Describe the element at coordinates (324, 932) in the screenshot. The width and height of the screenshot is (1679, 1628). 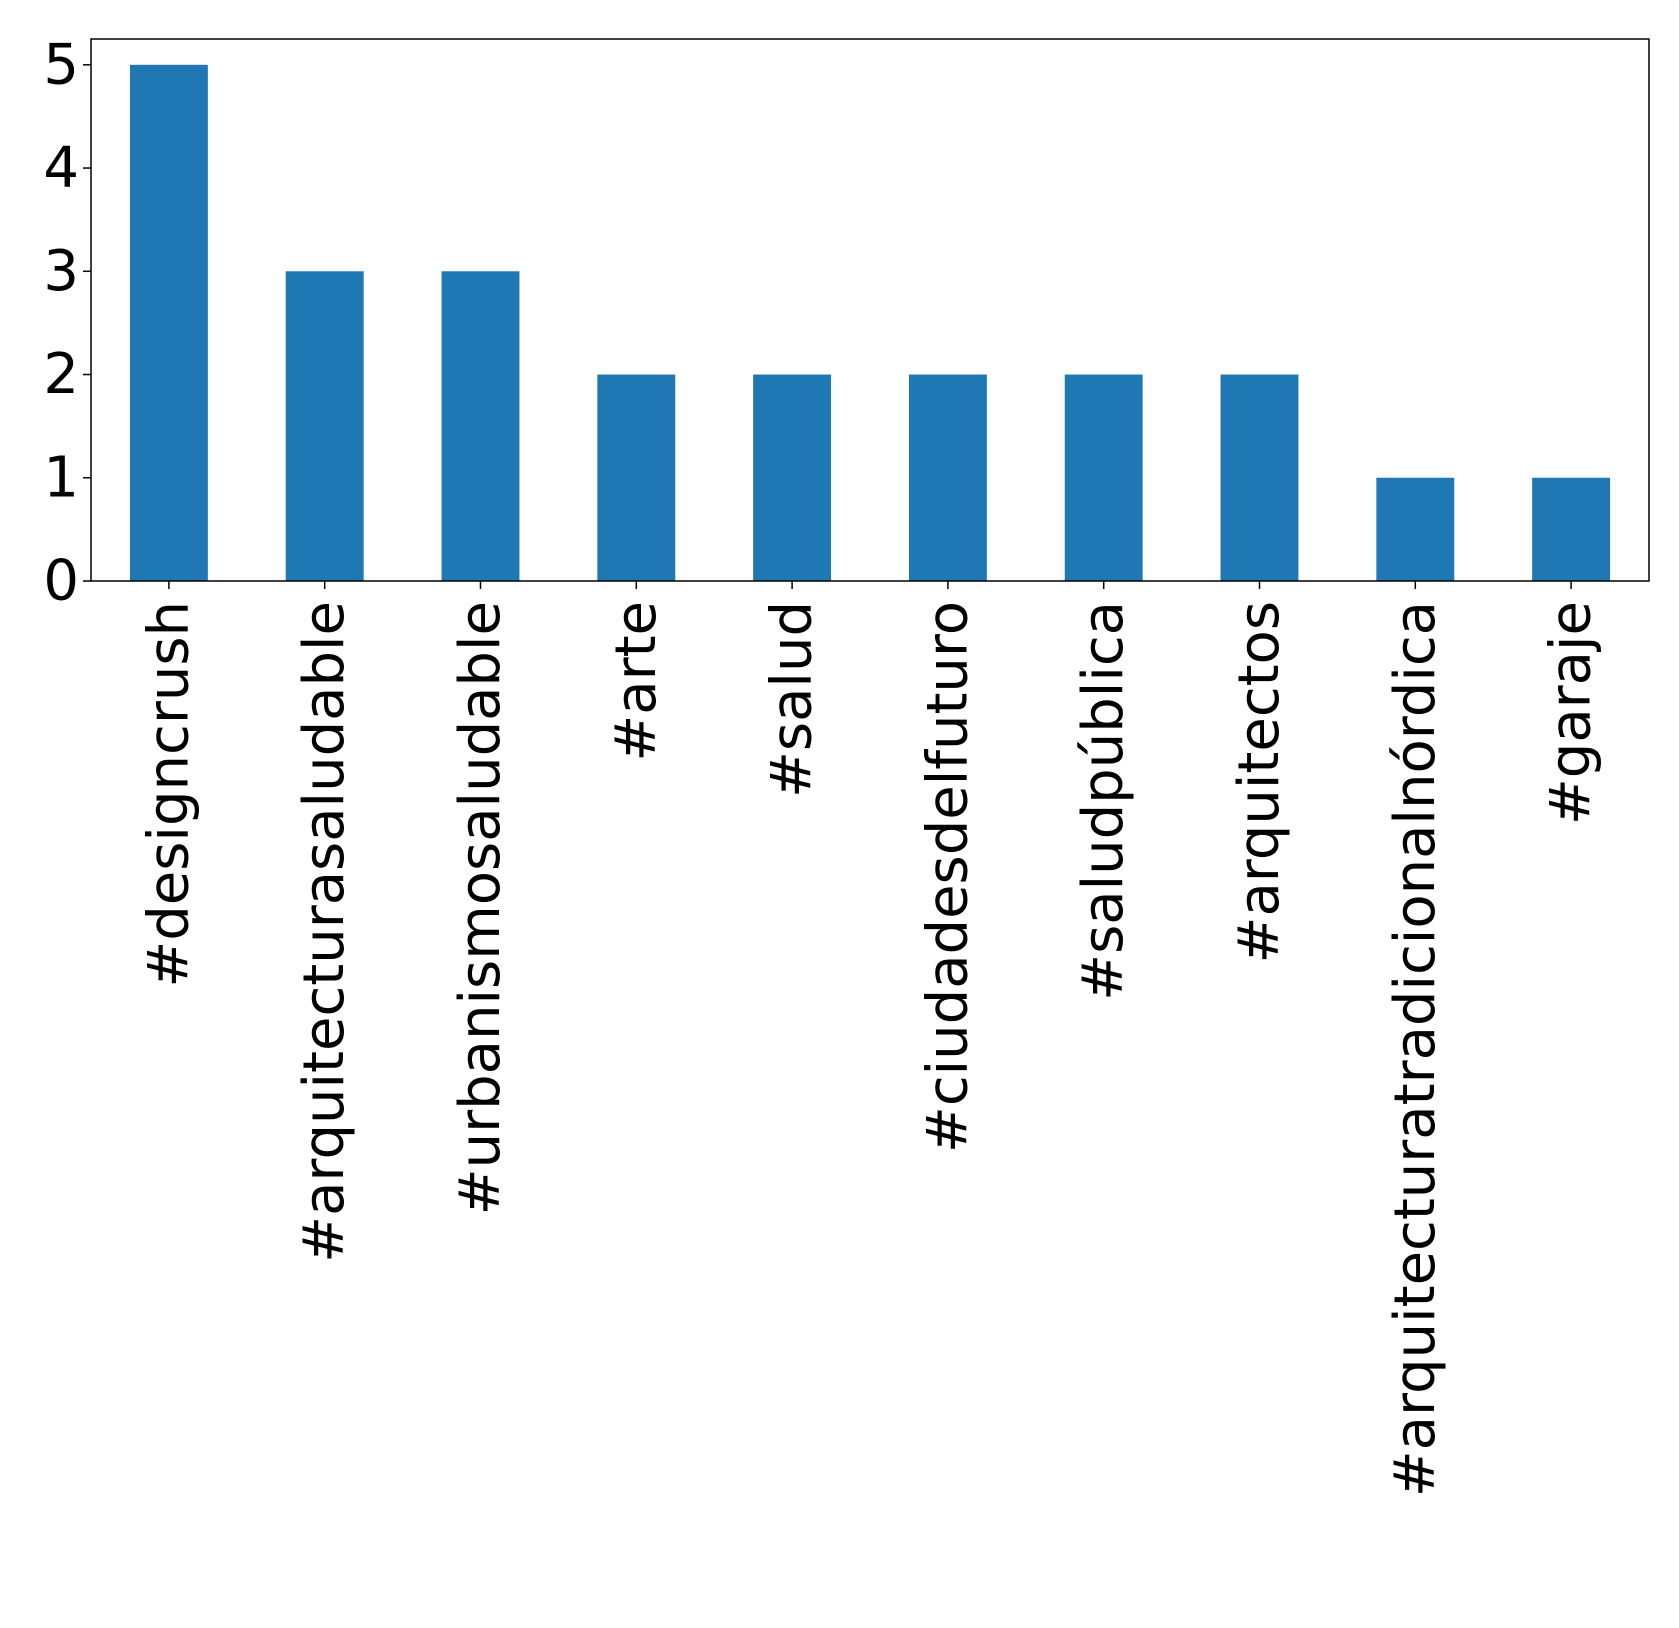
I see `x-tick-label: #arquitecturasaludable` at that location.